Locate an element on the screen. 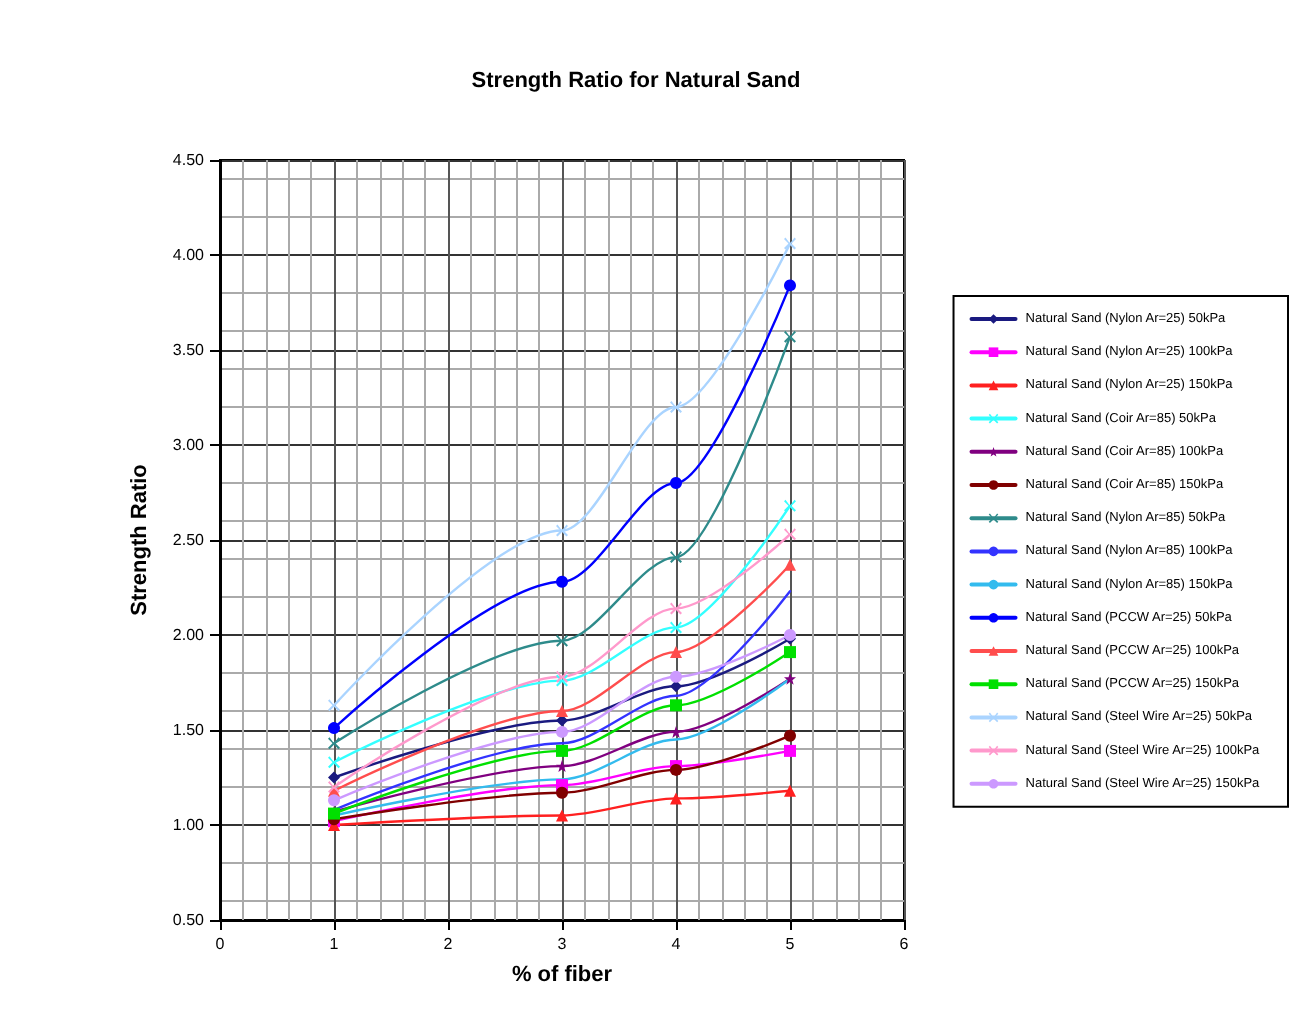 The width and height of the screenshot is (1304, 1024). chart-title: Strength Ratio for Natural Sand is located at coordinates (636, 81).